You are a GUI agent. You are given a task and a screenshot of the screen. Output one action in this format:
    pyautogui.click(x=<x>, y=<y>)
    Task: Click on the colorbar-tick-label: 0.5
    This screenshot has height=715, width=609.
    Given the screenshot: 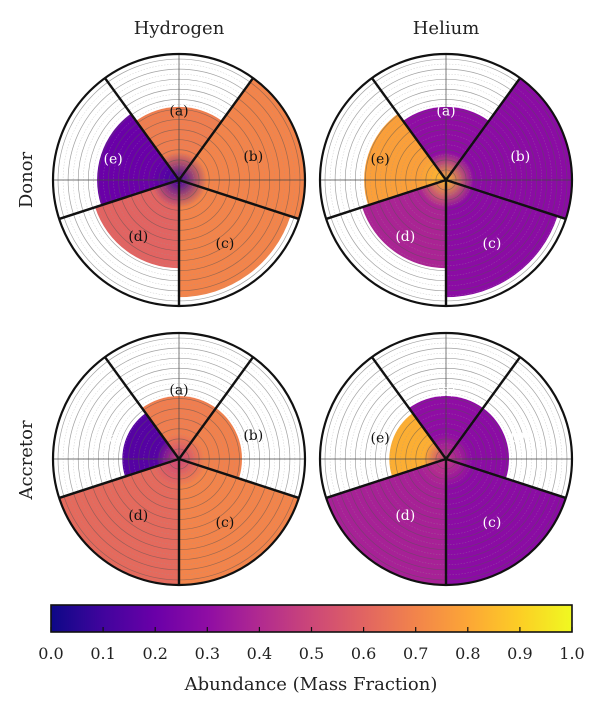 What is the action you would take?
    pyautogui.click(x=311, y=653)
    